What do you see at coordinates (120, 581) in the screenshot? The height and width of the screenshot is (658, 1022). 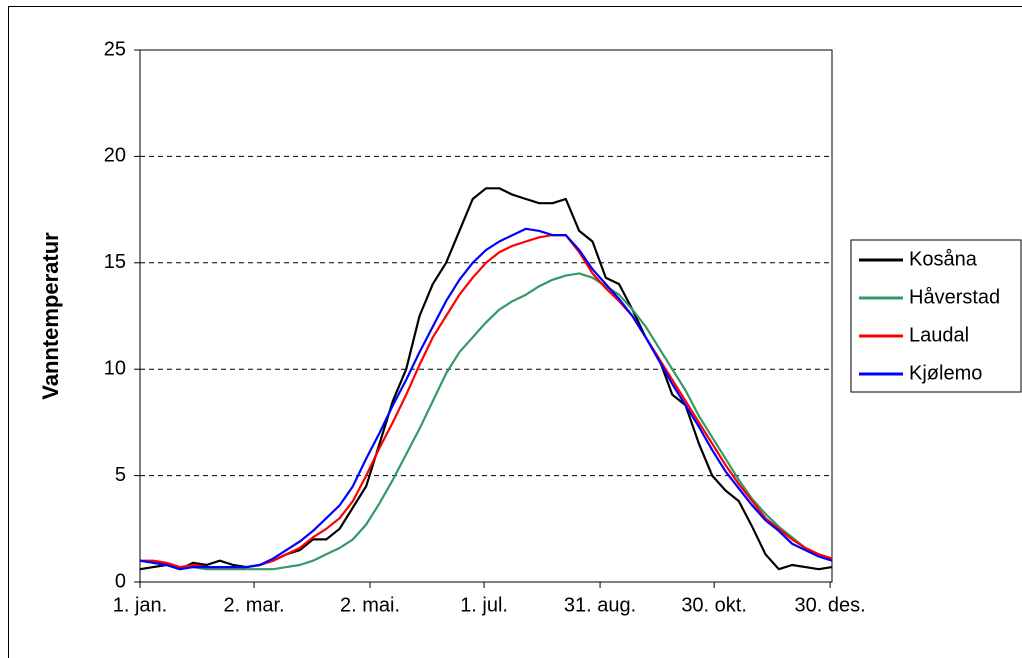 I see `y-tick-label: 0` at bounding box center [120, 581].